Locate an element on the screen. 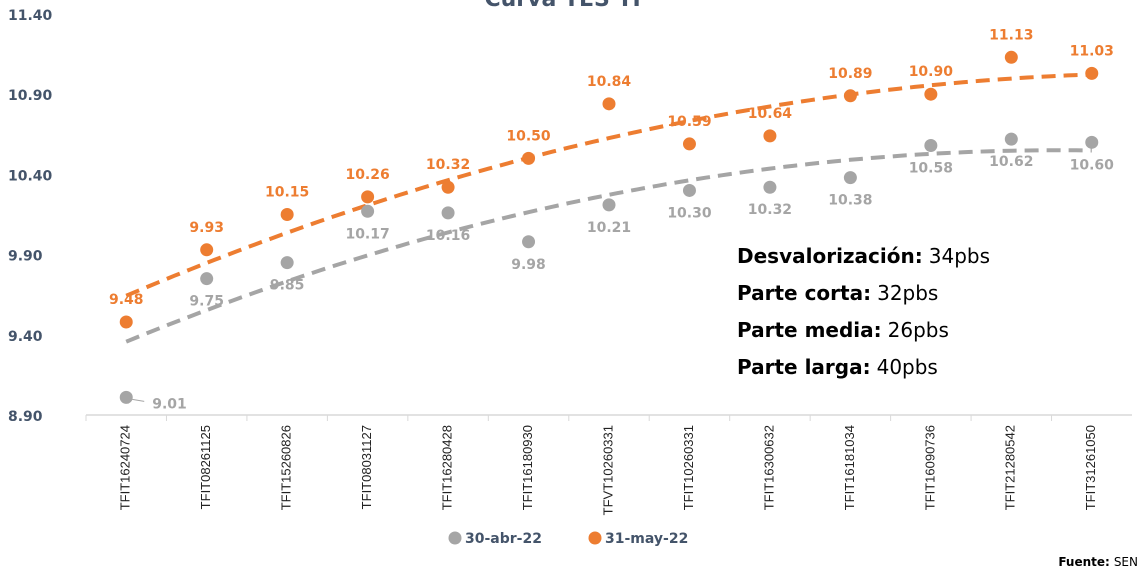  annotation-label: Parte media: is located at coordinates (809, 330).